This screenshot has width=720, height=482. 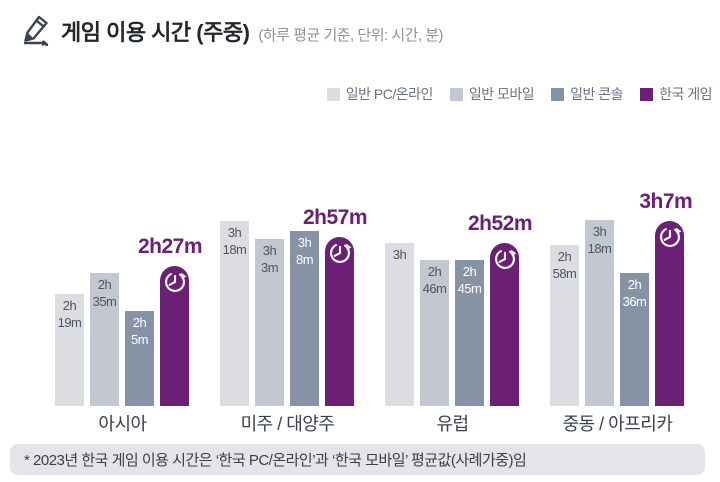 I want to click on bar-value-label: 2h 45m, so click(x=469, y=280).